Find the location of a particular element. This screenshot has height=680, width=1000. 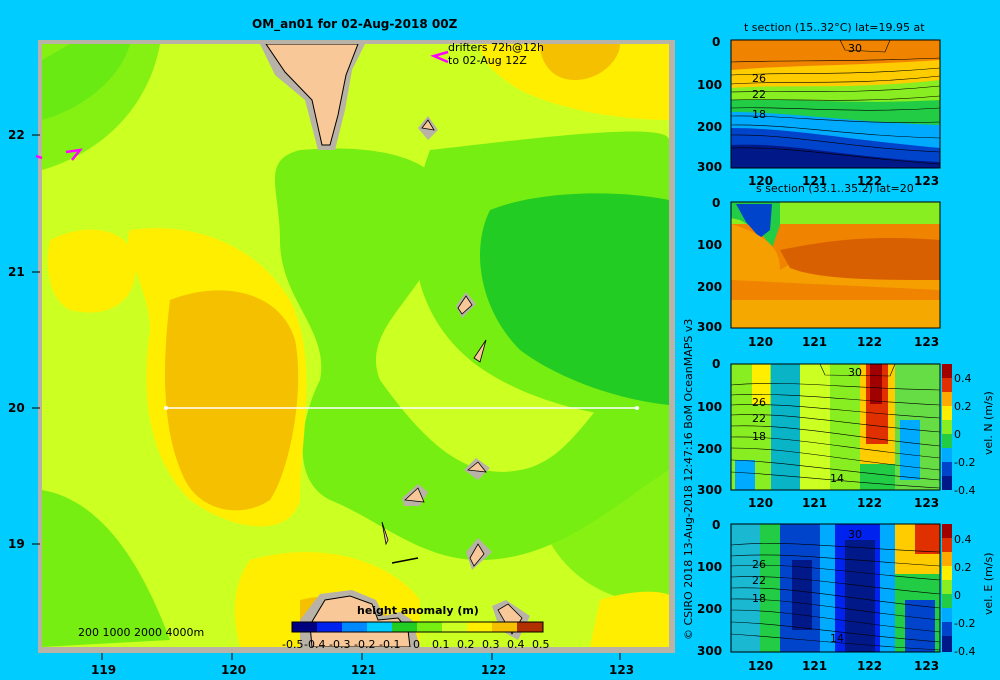

lon-tick-122: 122 is located at coordinates (494, 670).